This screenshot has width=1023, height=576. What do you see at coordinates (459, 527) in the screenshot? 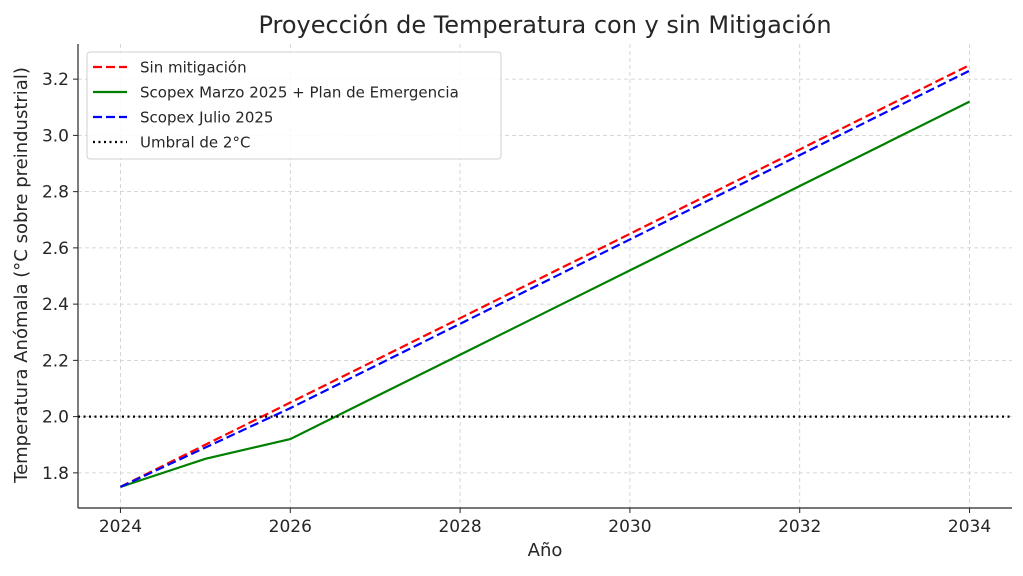
I see `x-tick-label: 2028` at bounding box center [459, 527].